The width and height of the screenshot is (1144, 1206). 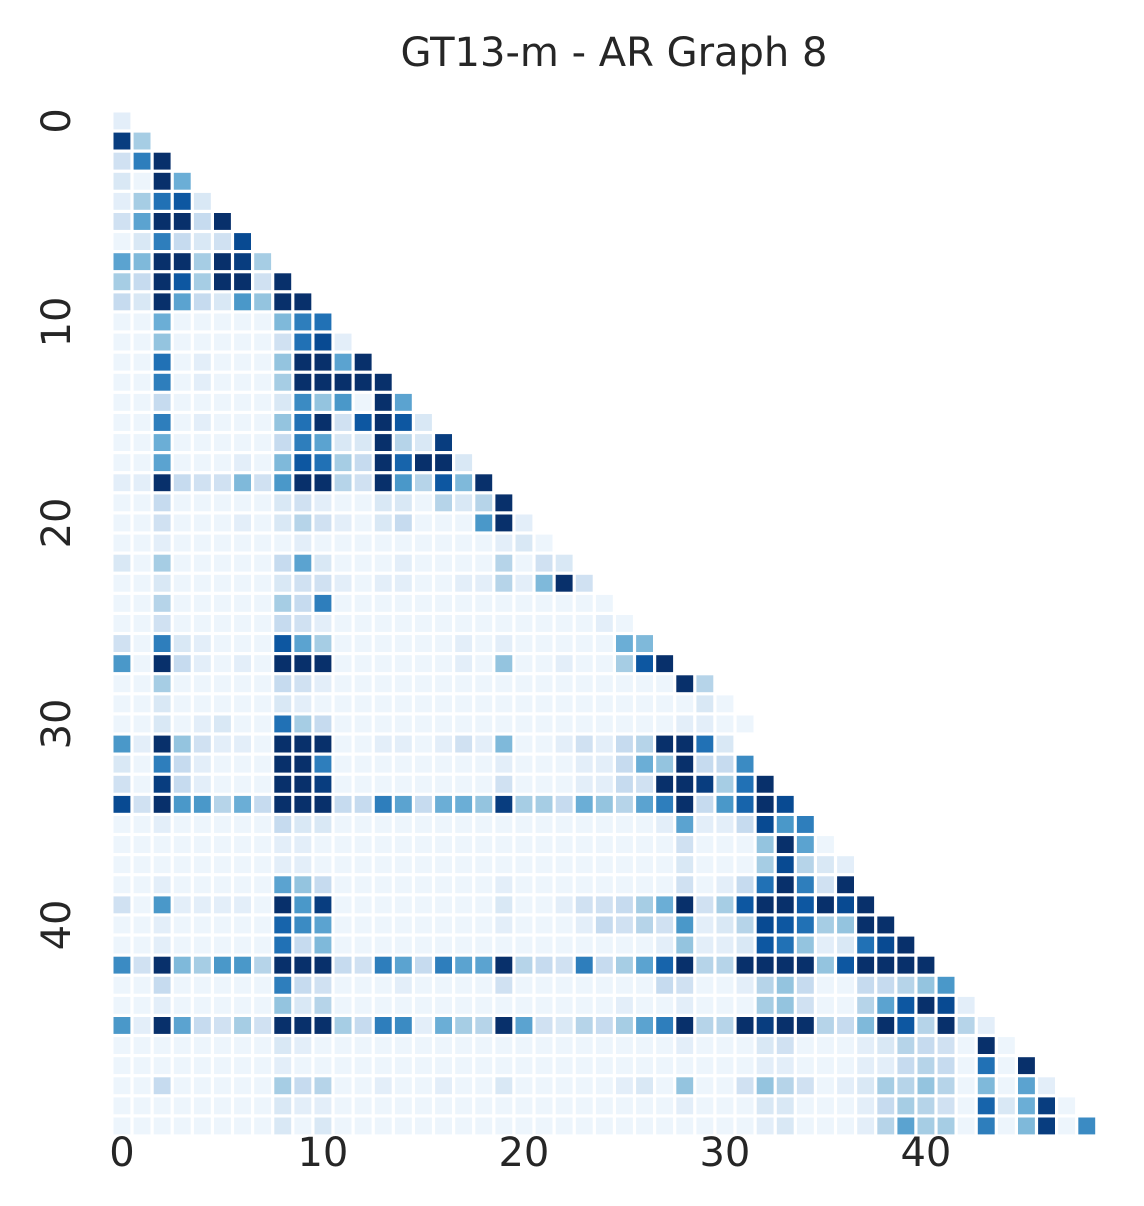 I want to click on y-tick-label-40: 40, so click(x=57, y=924).